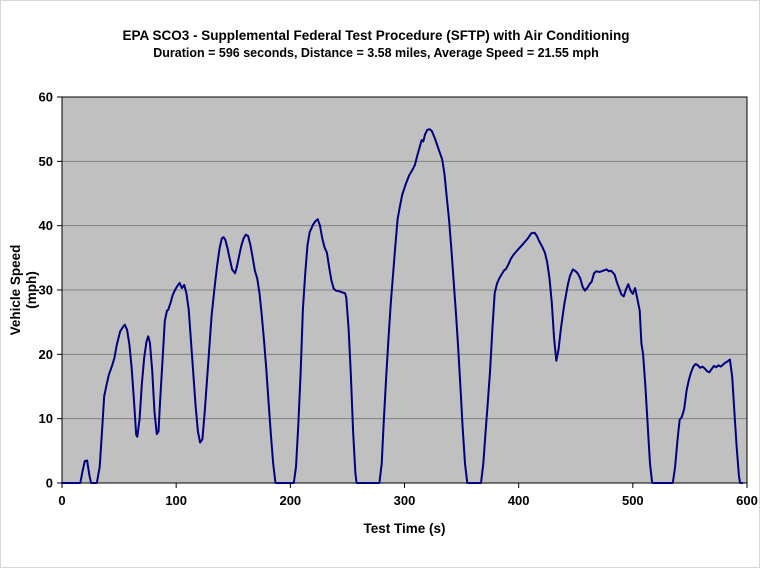  What do you see at coordinates (46, 161) in the screenshot?
I see `y-tick-label: 50` at bounding box center [46, 161].